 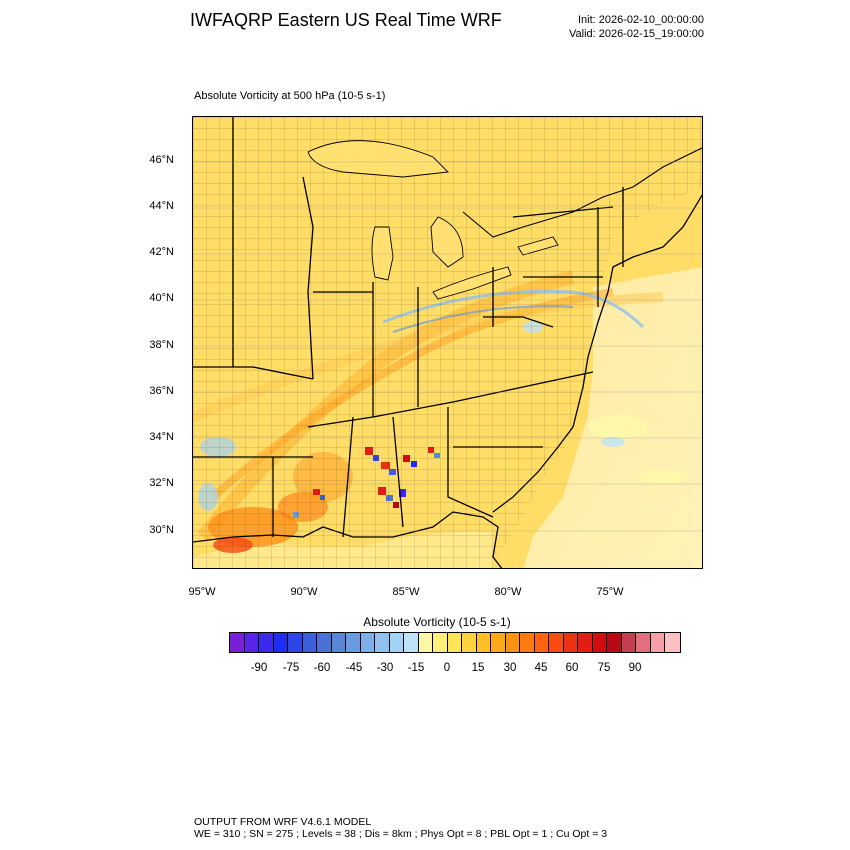 I want to click on lon-label: 85°W, so click(x=406, y=592).